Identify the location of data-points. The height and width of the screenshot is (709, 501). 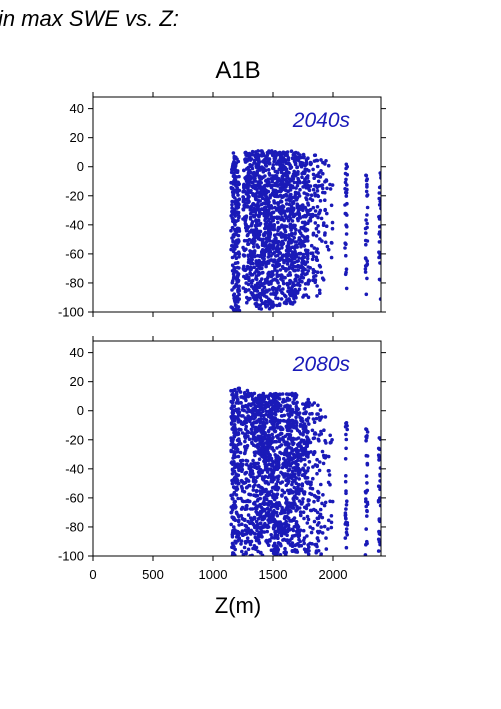
(305, 230).